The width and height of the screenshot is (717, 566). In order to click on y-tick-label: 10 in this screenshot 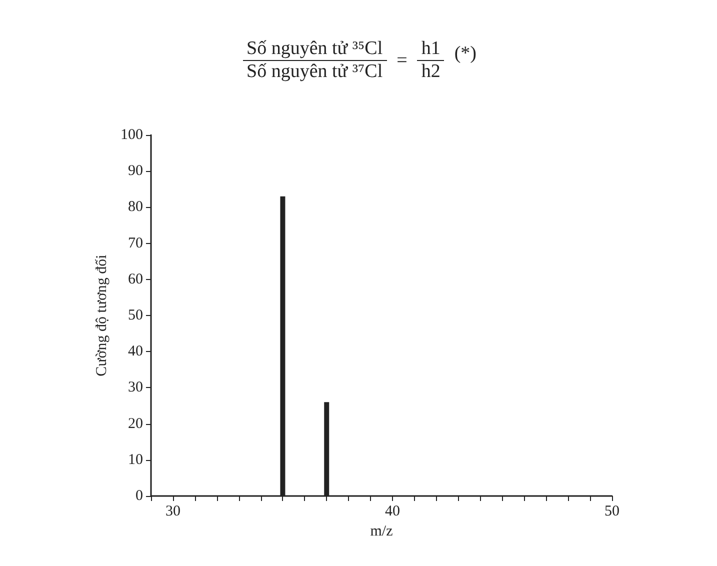, I will do `click(135, 460)`.